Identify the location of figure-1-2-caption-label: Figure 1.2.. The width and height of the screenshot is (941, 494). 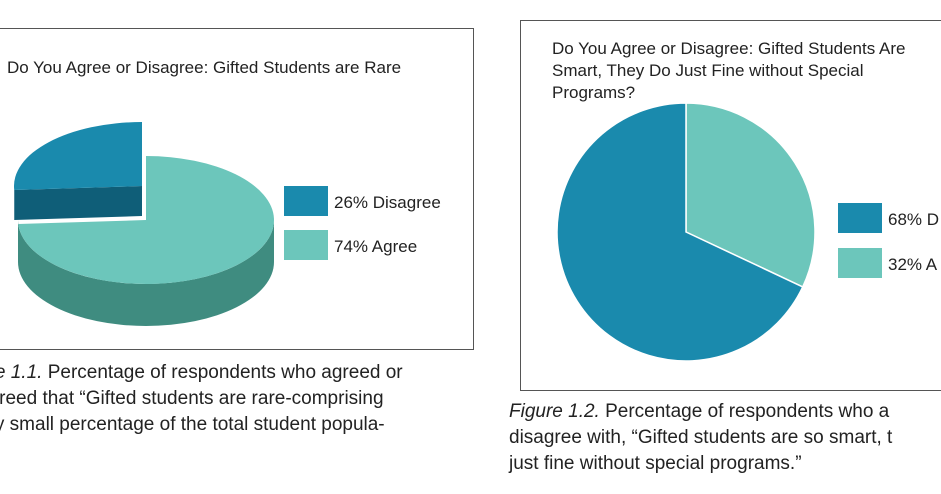
(554, 411).